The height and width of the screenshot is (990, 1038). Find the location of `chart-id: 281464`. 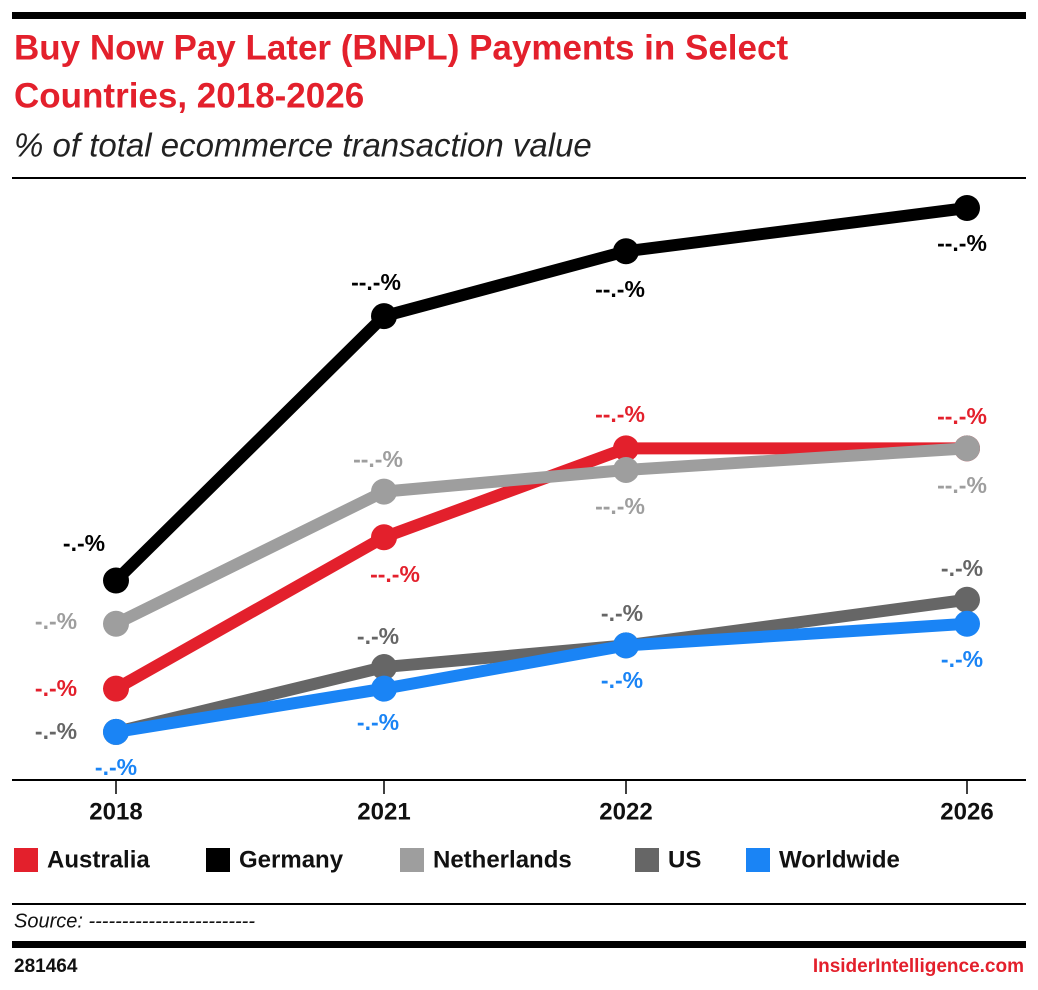

chart-id: 281464 is located at coordinates (46, 966).